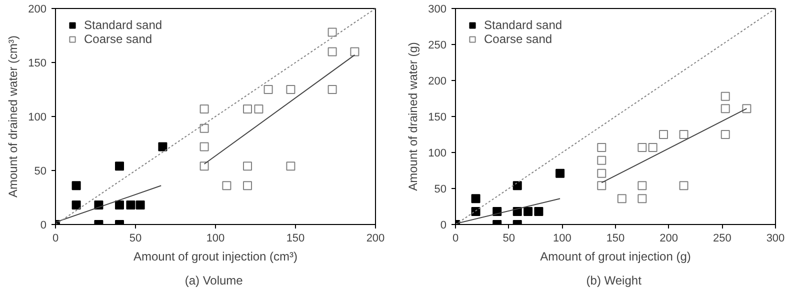 This screenshot has height=292, width=800. I want to click on y-axis-title: Amount of drained water (cm³), so click(13, 116).